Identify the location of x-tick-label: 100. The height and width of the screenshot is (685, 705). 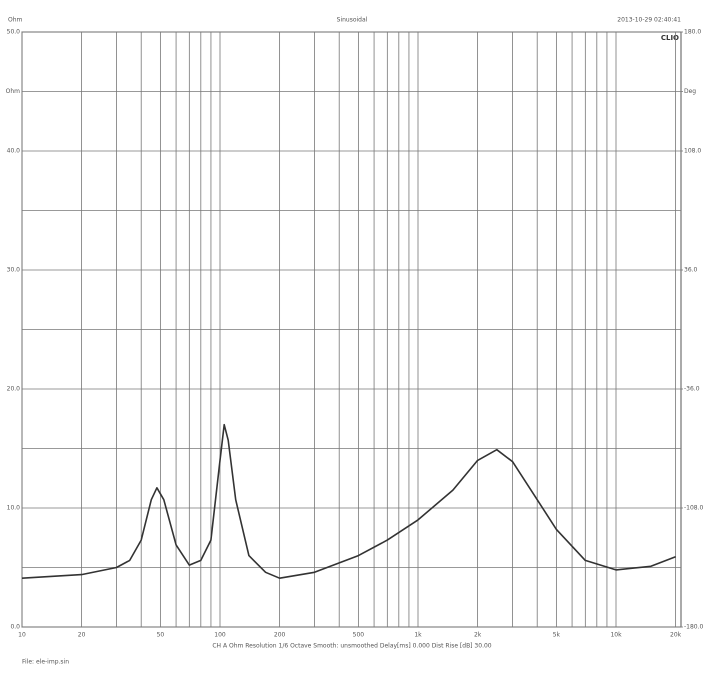
(220, 635).